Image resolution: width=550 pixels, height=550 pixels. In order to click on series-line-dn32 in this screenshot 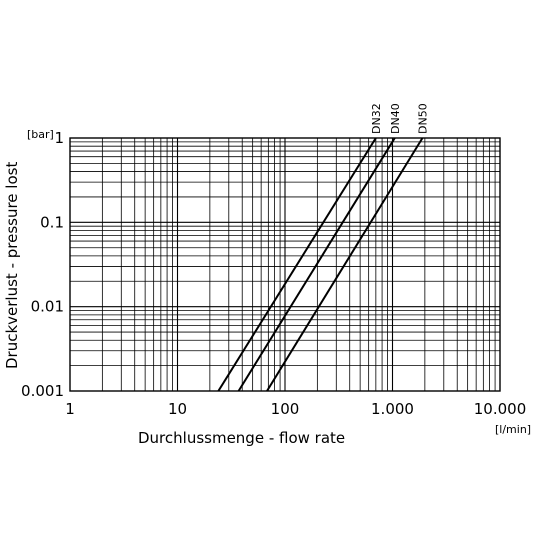, I will do `click(297, 264)`.